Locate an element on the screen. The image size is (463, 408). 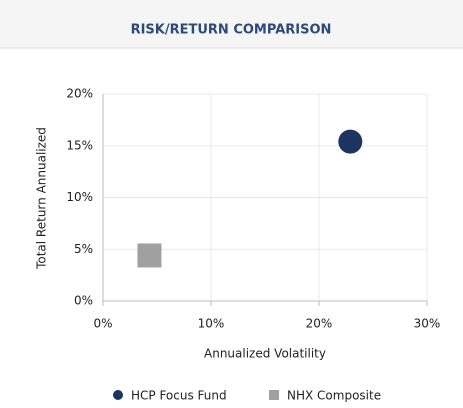
y-axis-label: Total Return Annualized is located at coordinates (42, 198).